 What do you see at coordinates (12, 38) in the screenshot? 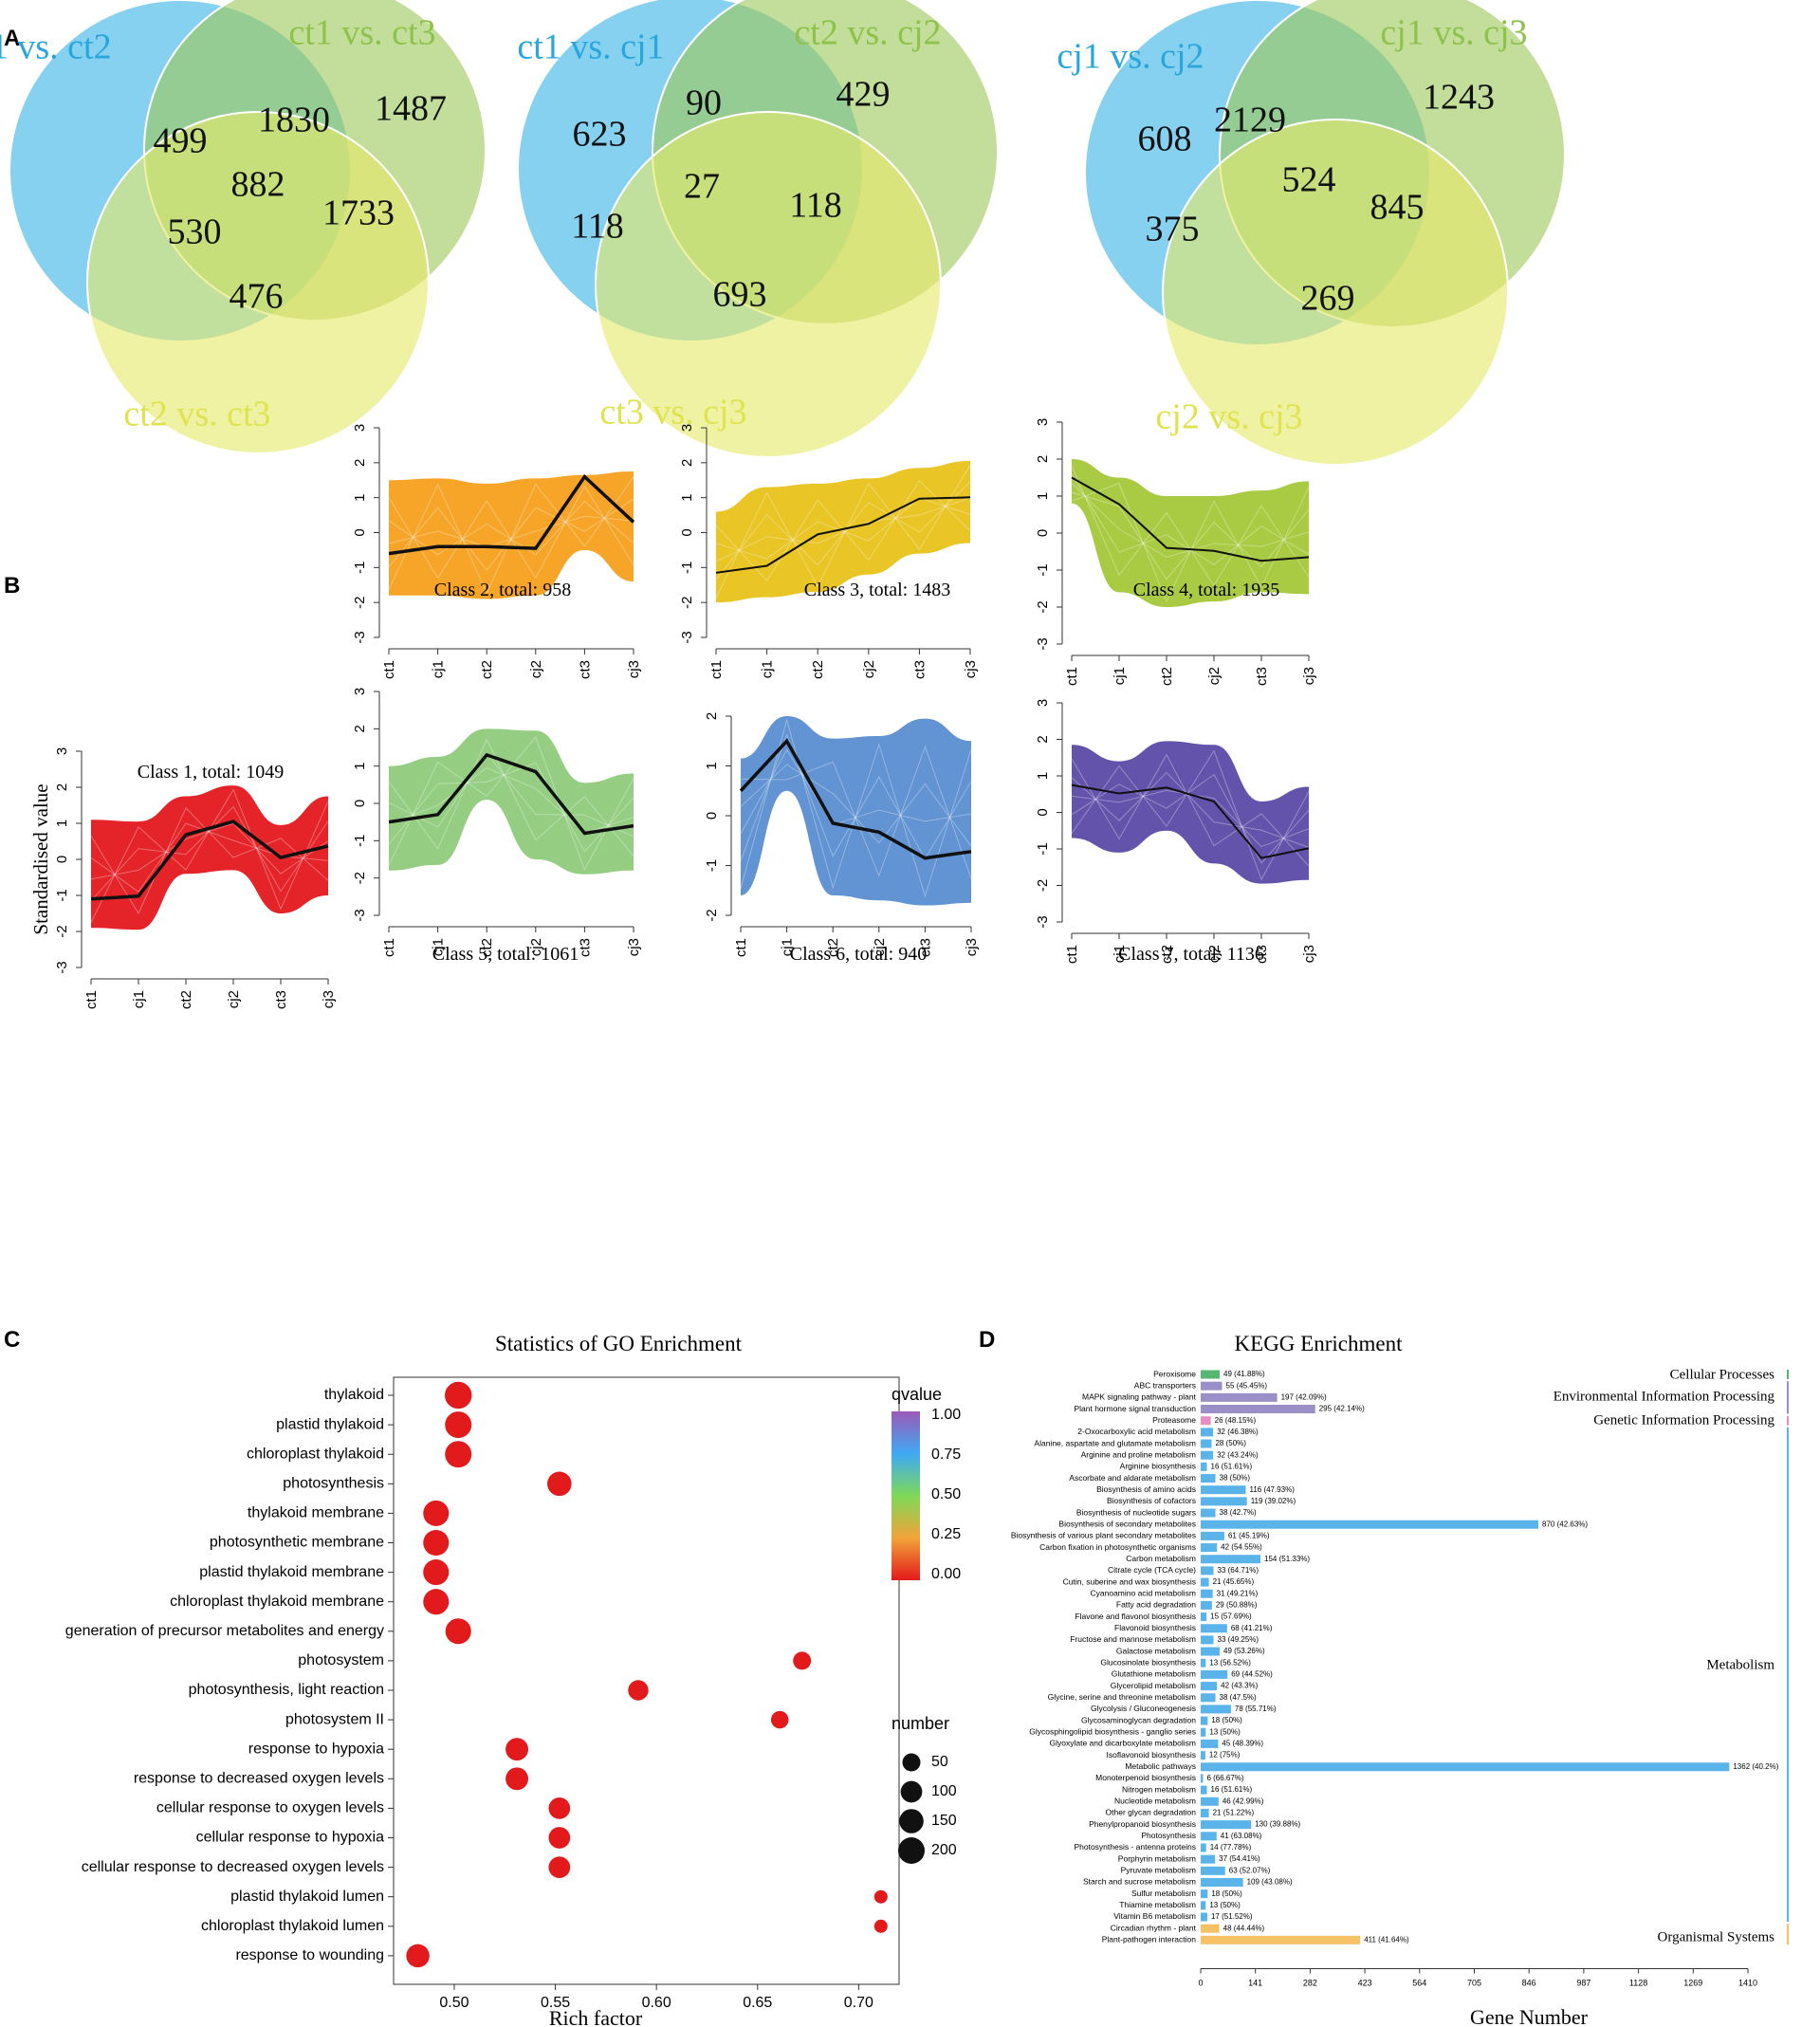
I see `panel-letter-a: A` at bounding box center [12, 38].